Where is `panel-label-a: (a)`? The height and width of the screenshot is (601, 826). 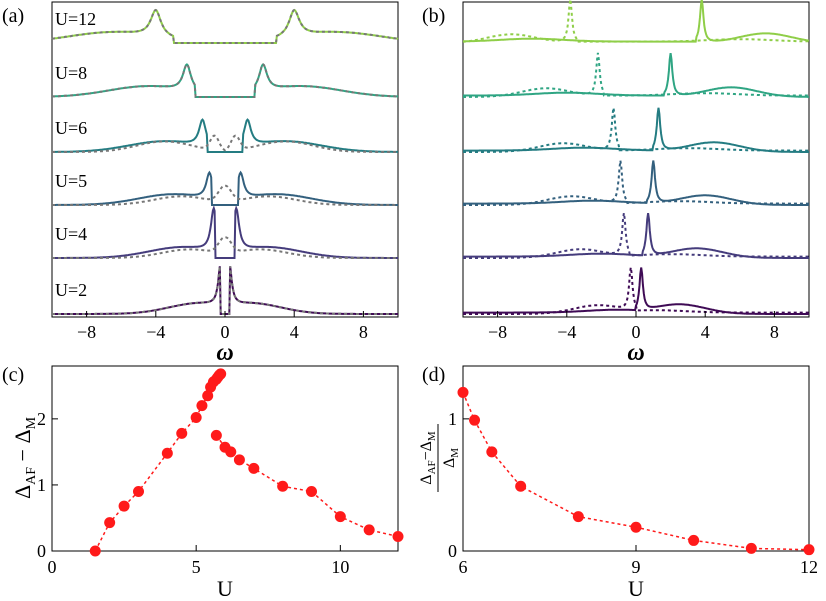 panel-label-a: (a) is located at coordinates (13, 16).